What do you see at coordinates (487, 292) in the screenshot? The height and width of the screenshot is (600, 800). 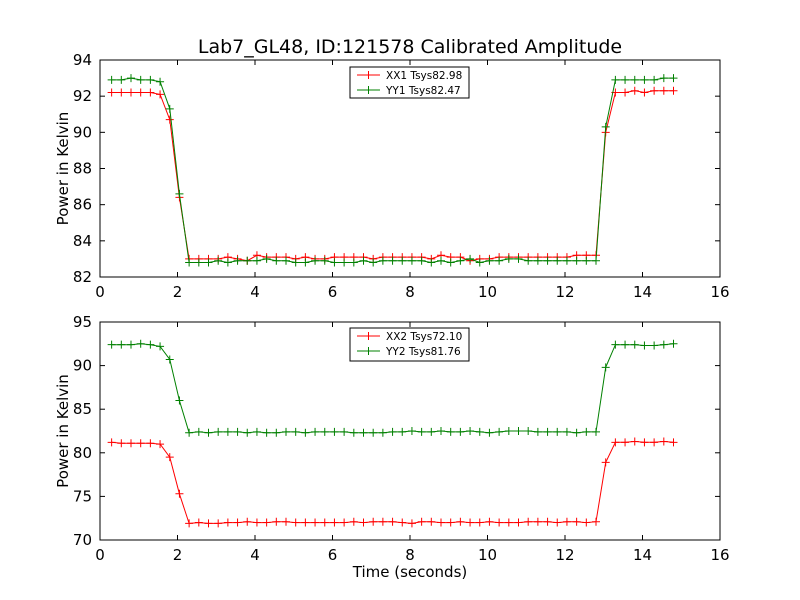 I see `x-tick-label: 10` at bounding box center [487, 292].